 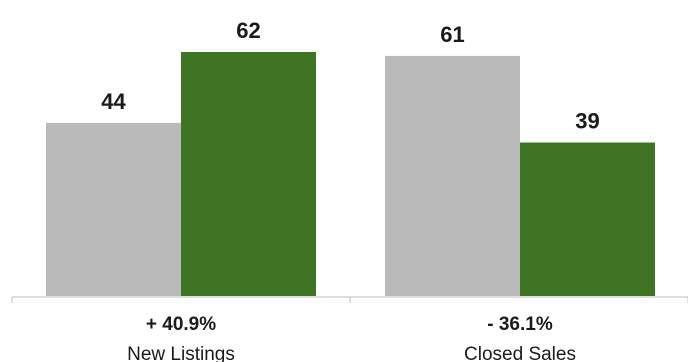 I want to click on x-axis, so click(x=349, y=299).